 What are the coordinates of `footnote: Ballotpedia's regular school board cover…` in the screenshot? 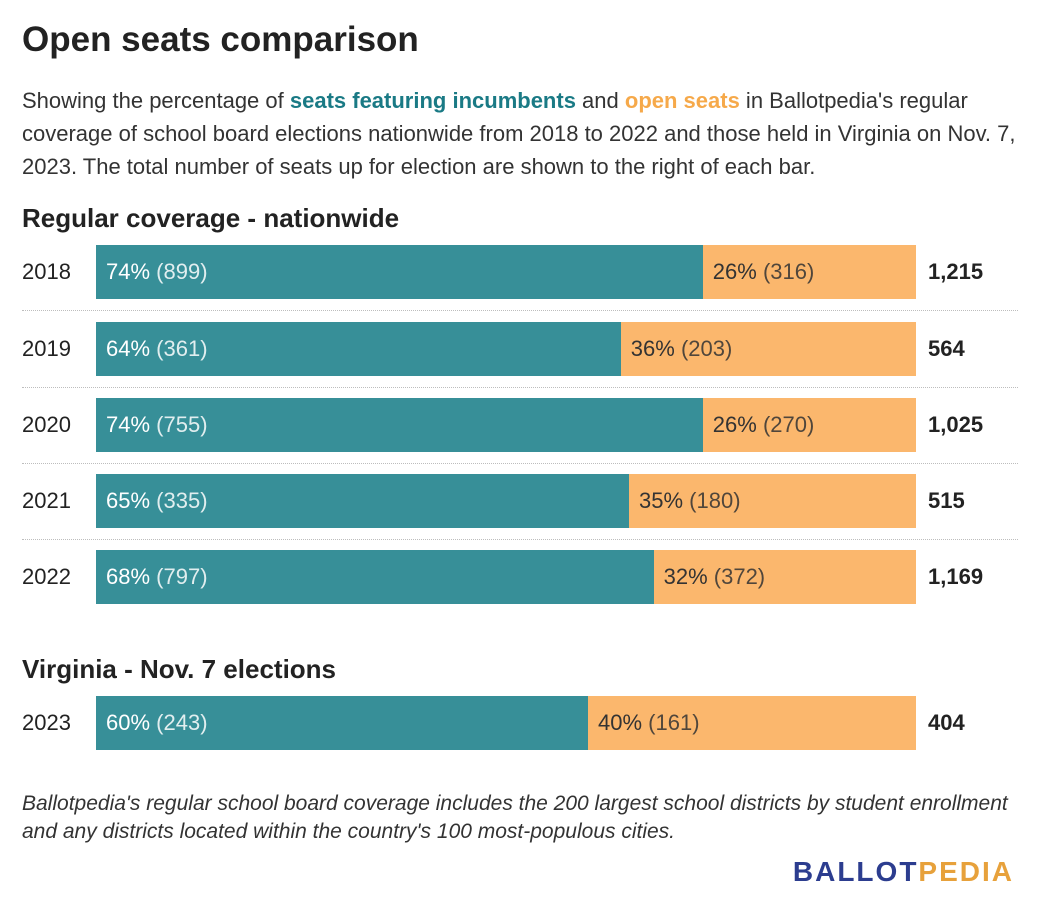 It's located at (515, 817).